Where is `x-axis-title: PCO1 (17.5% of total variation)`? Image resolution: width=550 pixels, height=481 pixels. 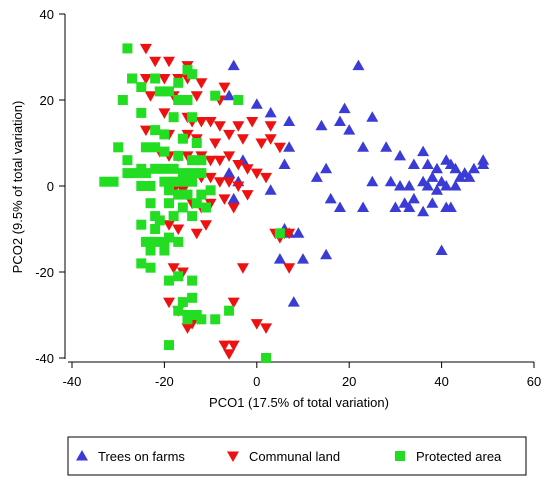 x-axis-title: PCO1 (17.5% of total variation) is located at coordinates (299, 402).